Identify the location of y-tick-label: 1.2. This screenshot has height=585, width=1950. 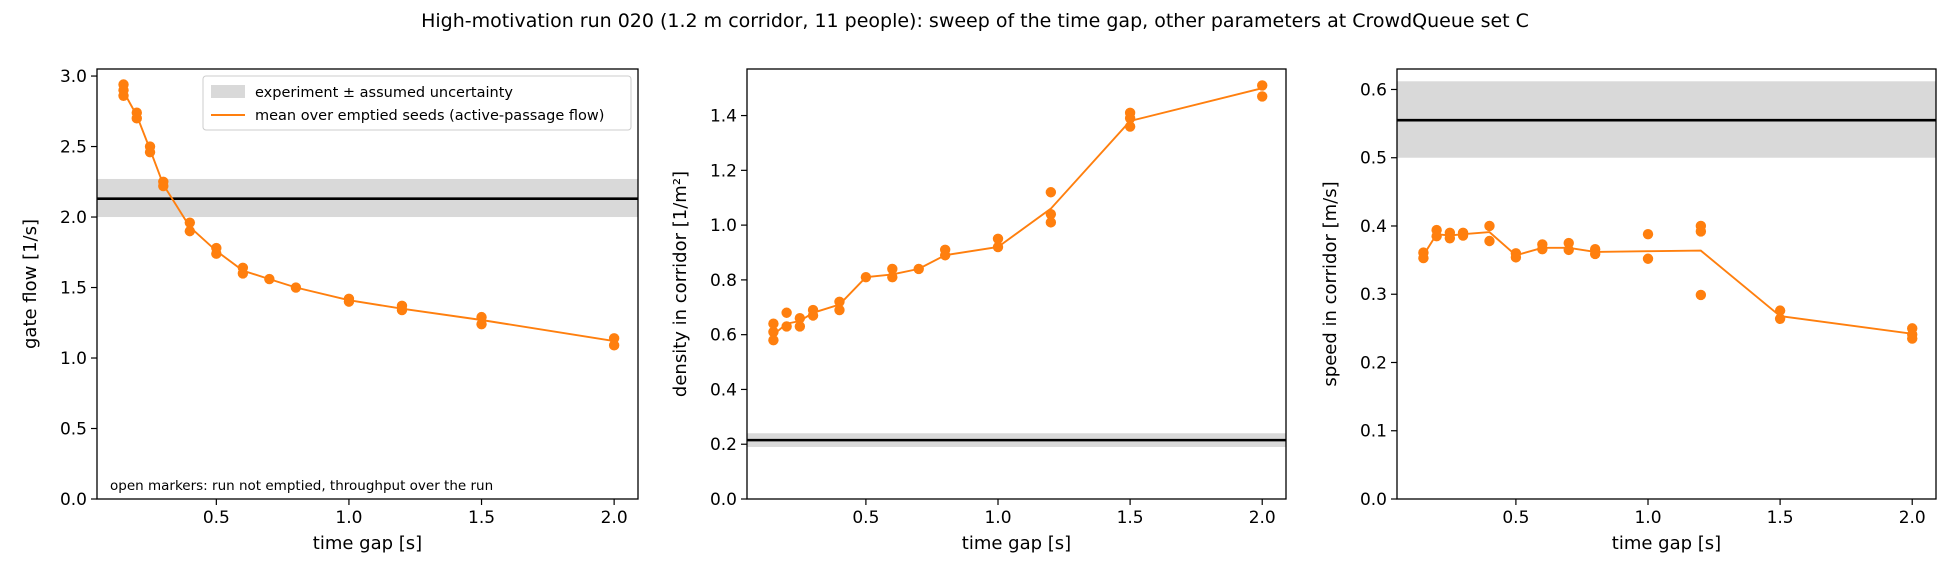
(723, 171).